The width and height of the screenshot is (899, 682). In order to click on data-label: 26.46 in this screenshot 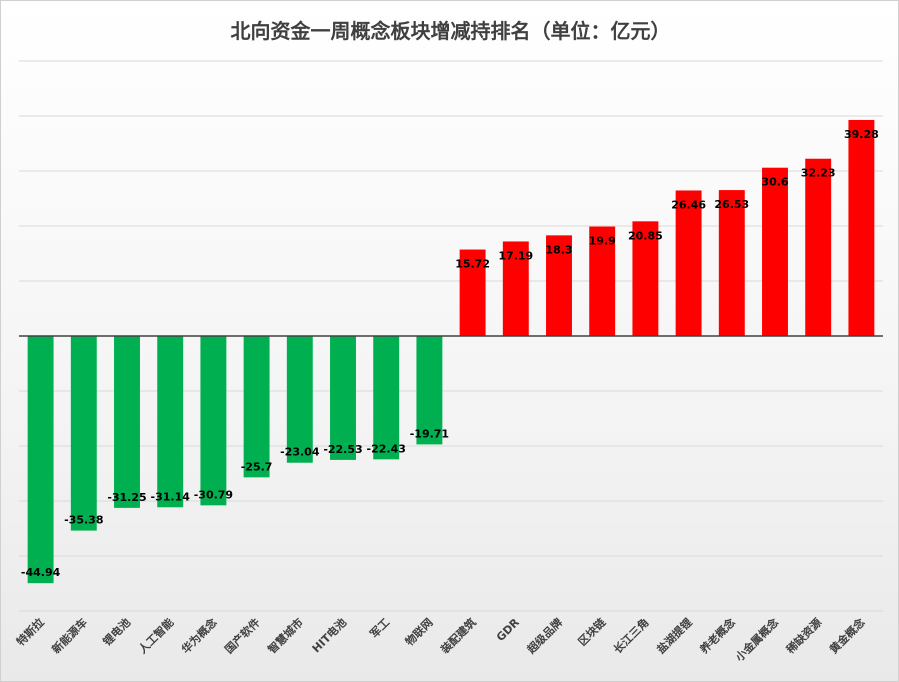, I will do `click(688, 204)`.